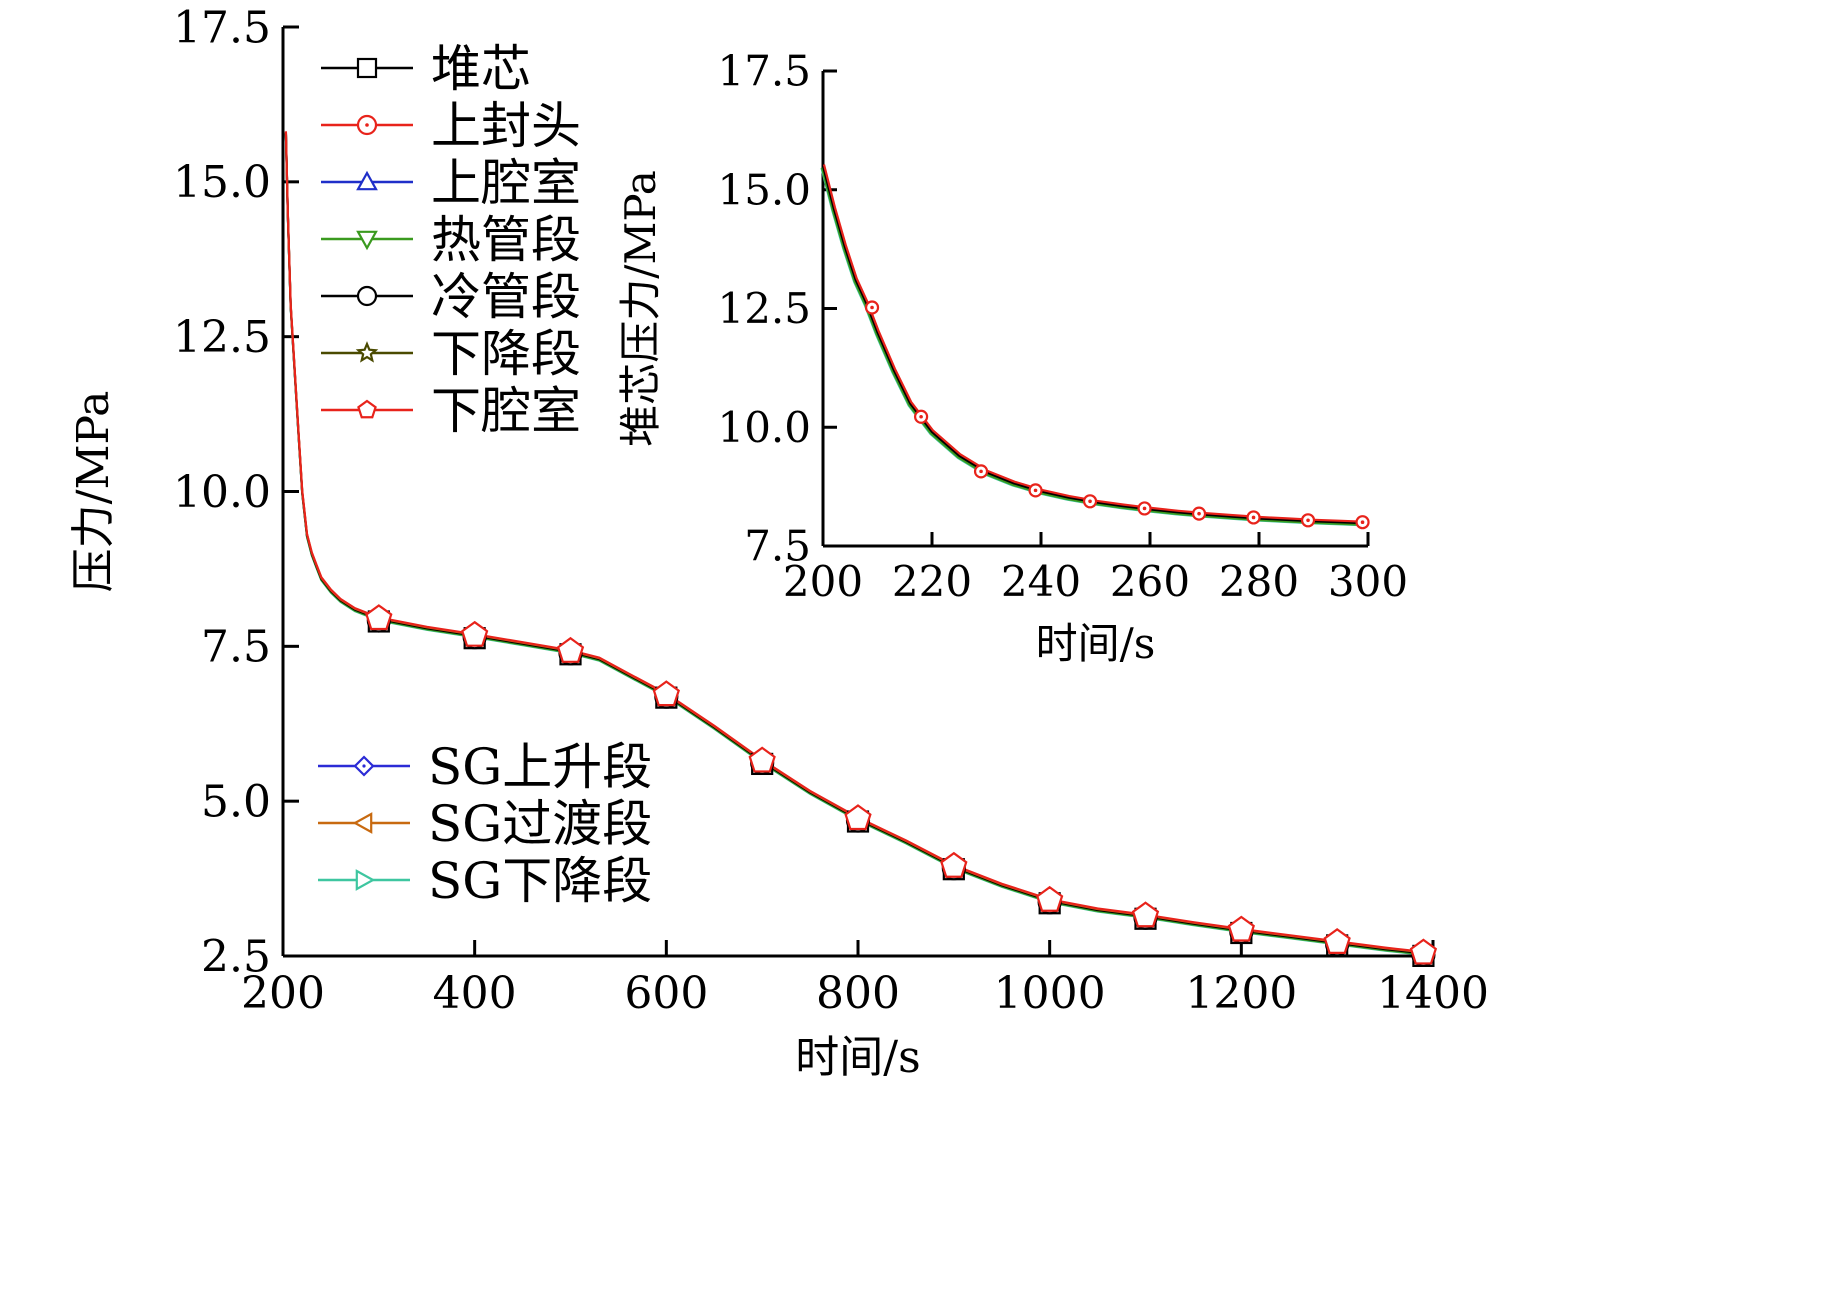  I want to click on main-chart-y-tick-label: 12.5, so click(222, 337).